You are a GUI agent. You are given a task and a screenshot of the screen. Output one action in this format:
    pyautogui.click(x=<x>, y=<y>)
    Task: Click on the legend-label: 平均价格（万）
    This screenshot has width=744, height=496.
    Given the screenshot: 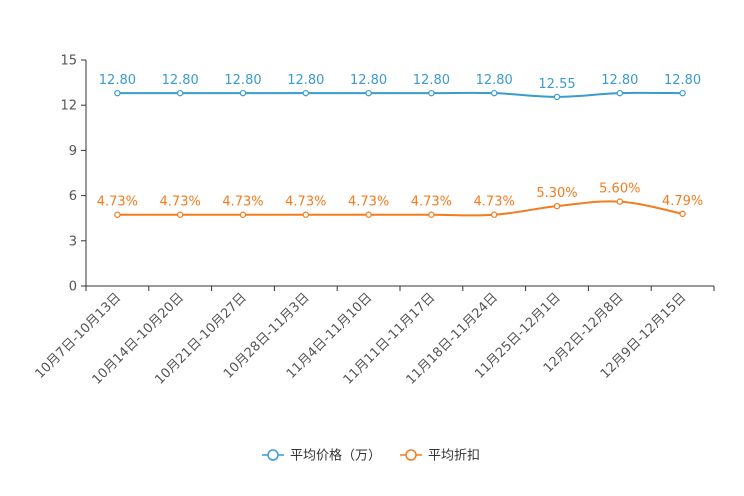 What is the action you would take?
    pyautogui.click(x=335, y=456)
    